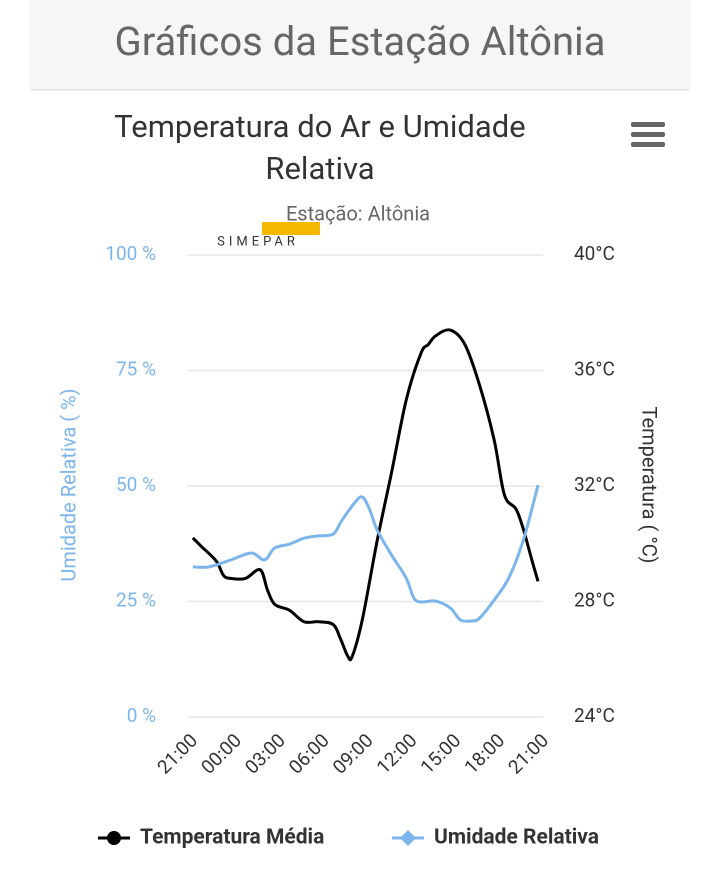  I want to click on y2-axis-label: Temperatura ( °C), so click(650, 484).